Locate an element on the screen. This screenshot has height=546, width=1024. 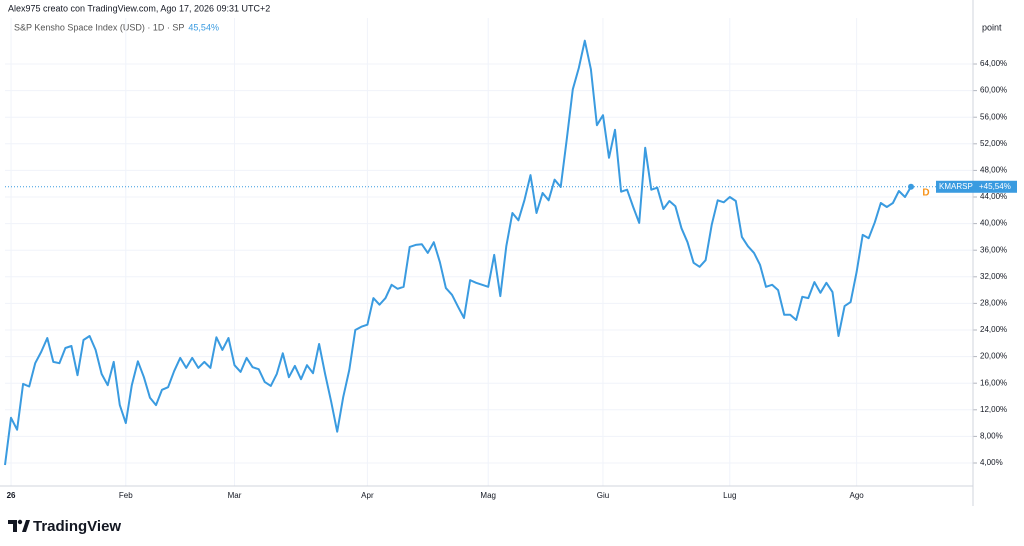
y-tick-label: 12,00% is located at coordinates (993, 409).